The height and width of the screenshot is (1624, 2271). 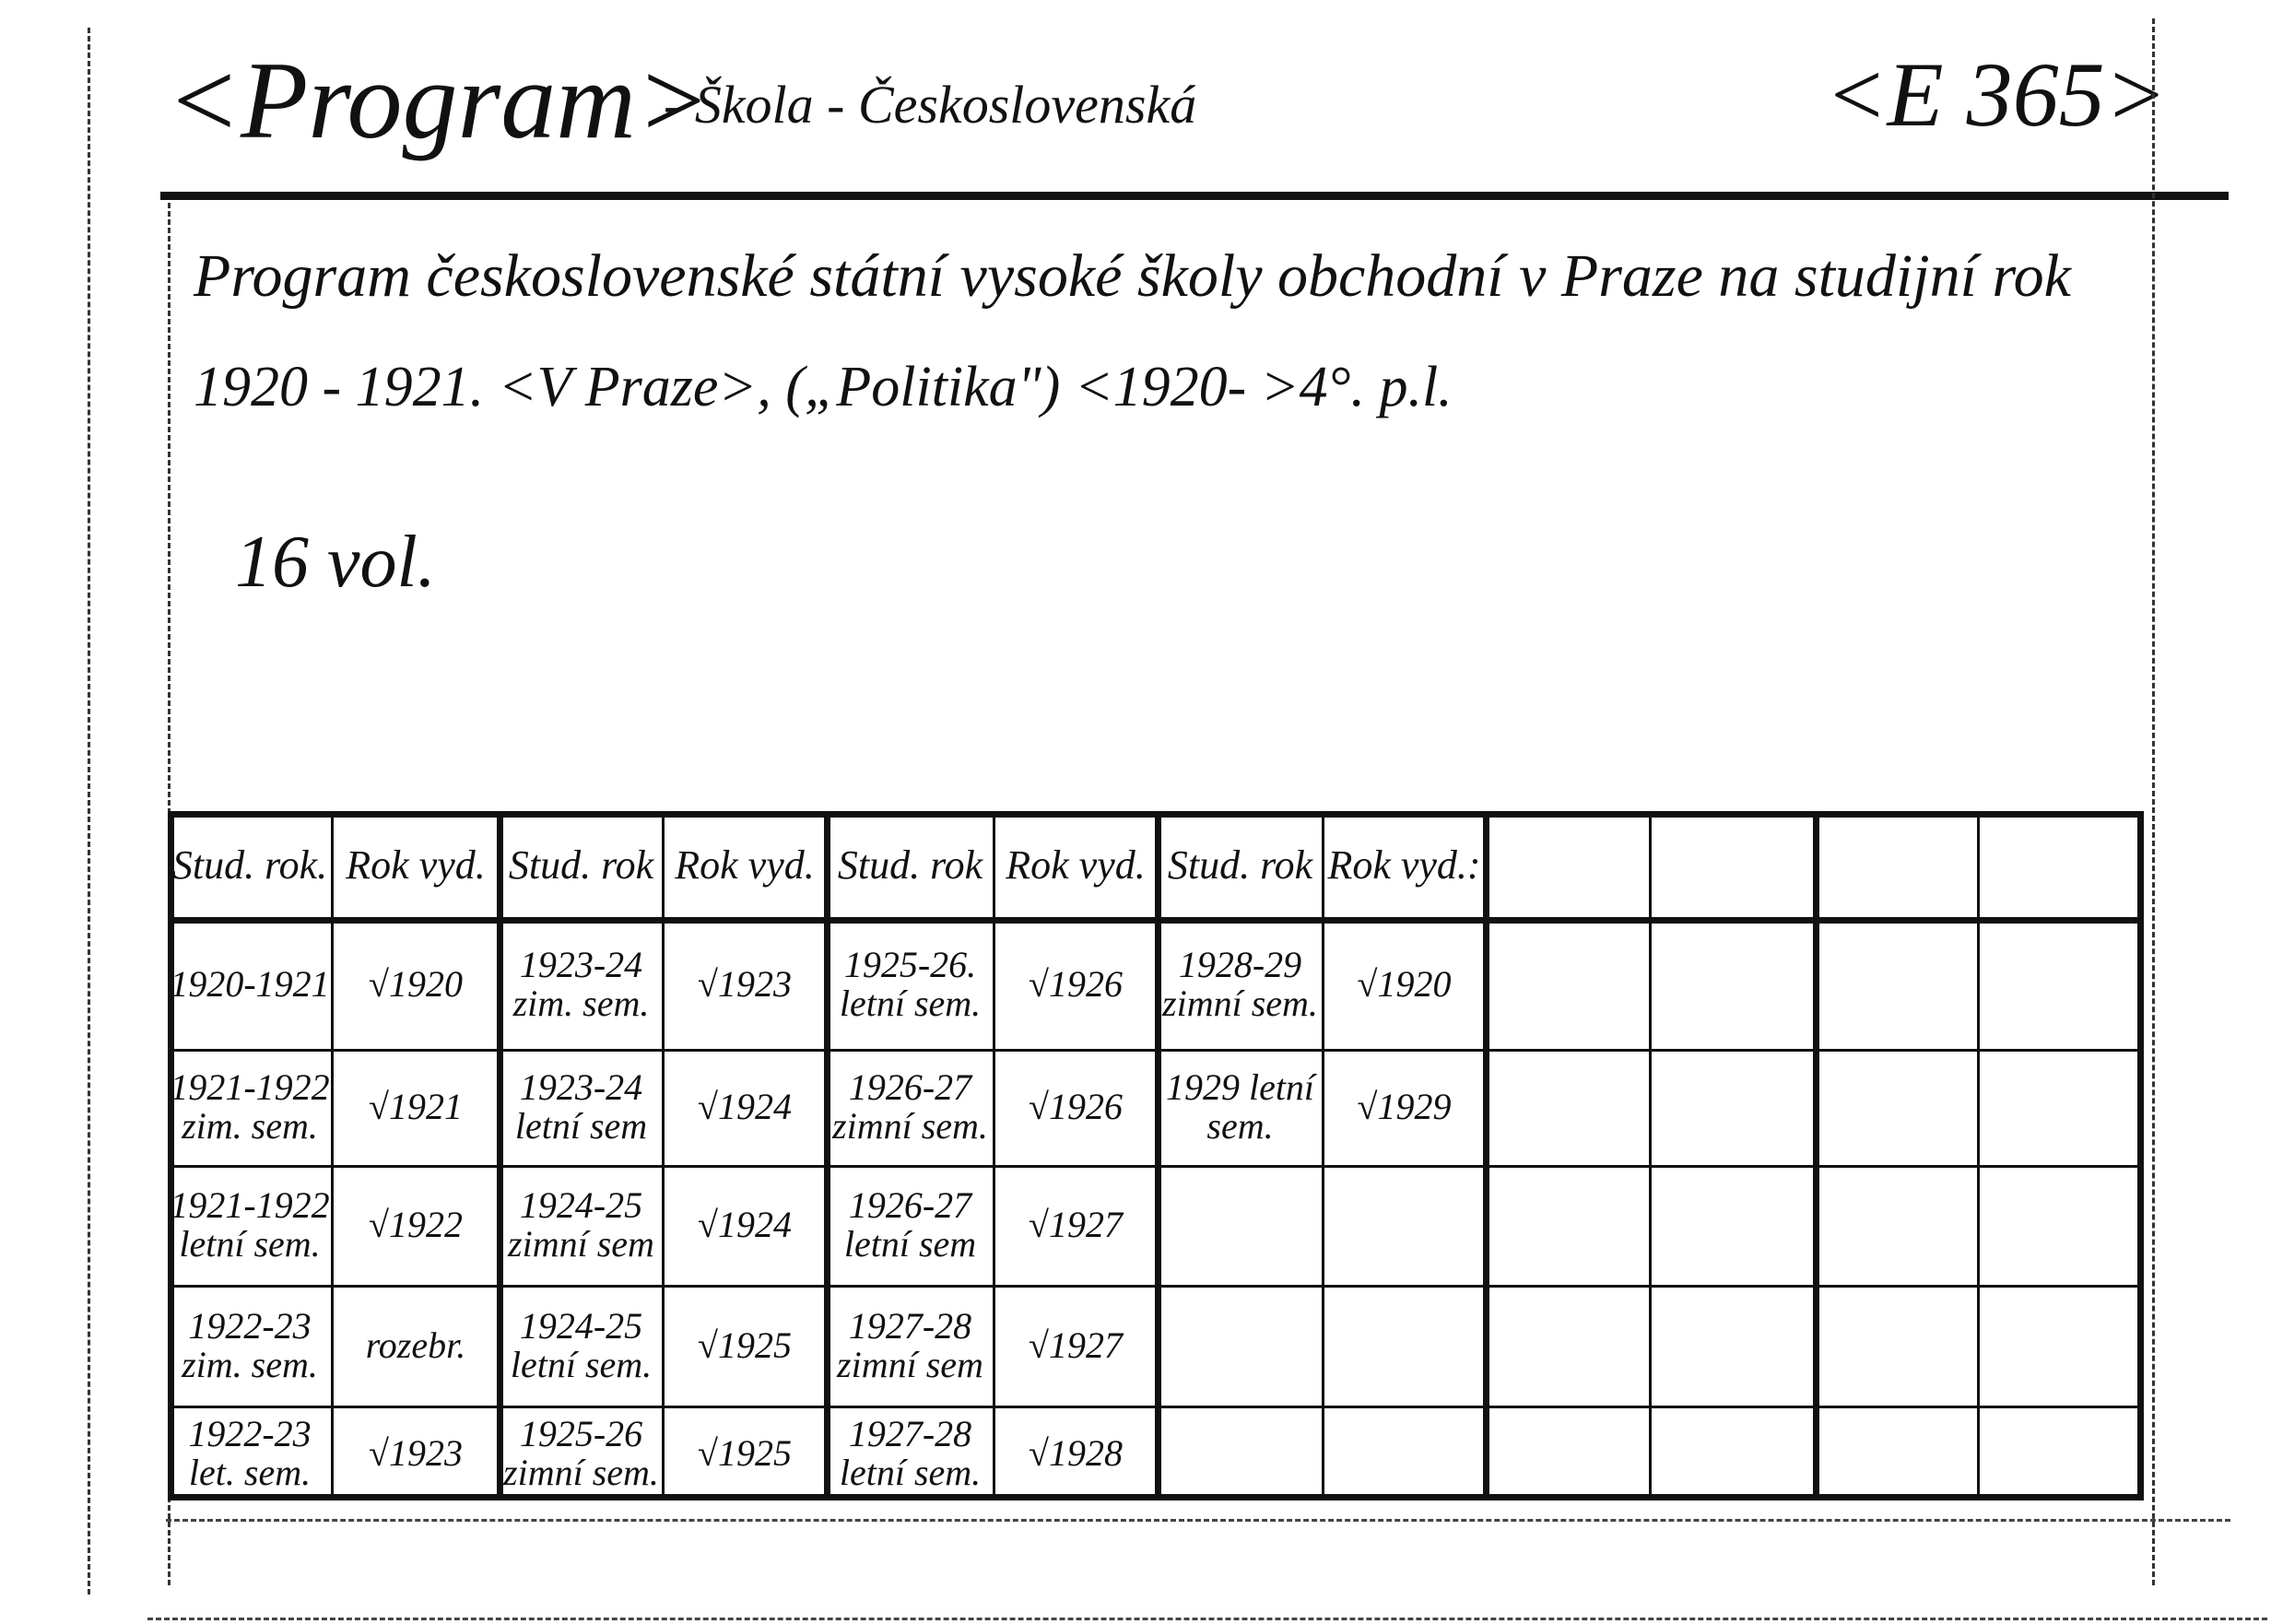 What do you see at coordinates (581, 1452) in the screenshot?
I see `cell-study-year: 1925-26 zimní sem.` at bounding box center [581, 1452].